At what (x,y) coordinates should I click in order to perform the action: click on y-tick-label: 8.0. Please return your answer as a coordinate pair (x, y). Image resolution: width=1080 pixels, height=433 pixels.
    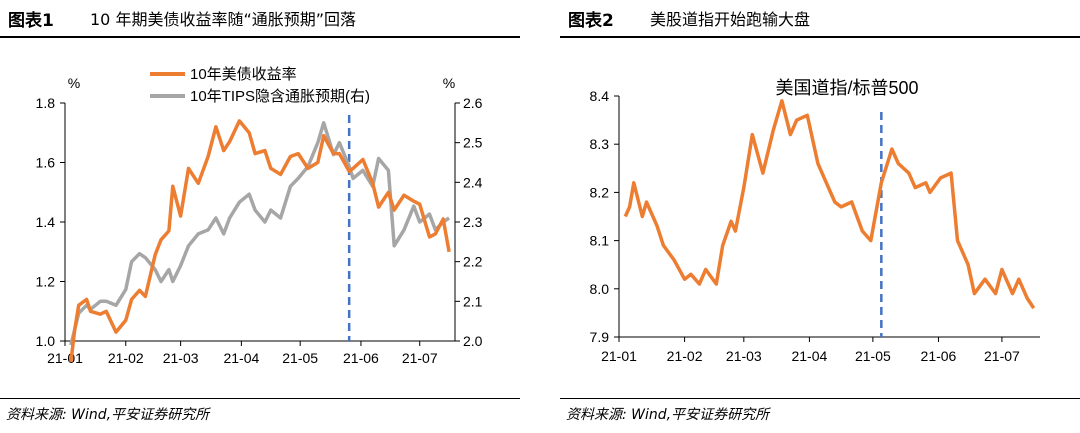
    Looking at the image, I should click on (600, 289).